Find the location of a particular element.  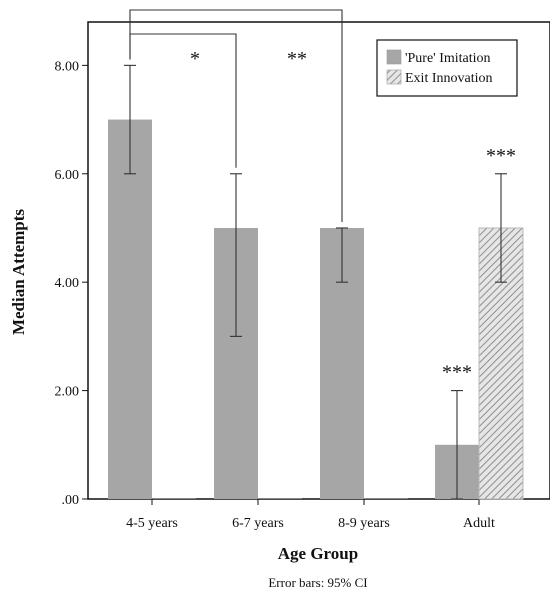

y-tick-label: 2.00 is located at coordinates (67, 392).